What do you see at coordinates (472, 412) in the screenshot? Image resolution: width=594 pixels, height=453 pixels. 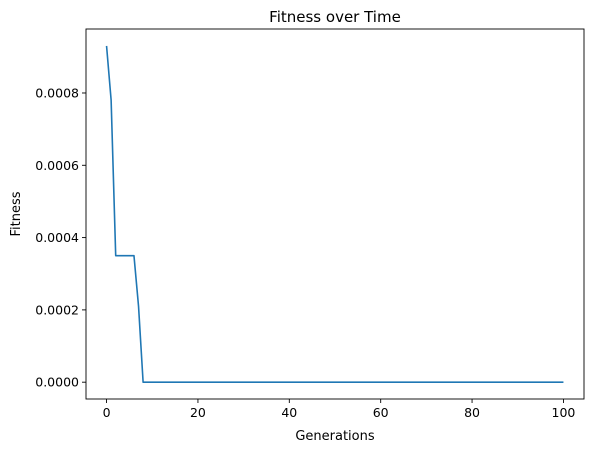 I see `x-tick-label: 80` at bounding box center [472, 412].